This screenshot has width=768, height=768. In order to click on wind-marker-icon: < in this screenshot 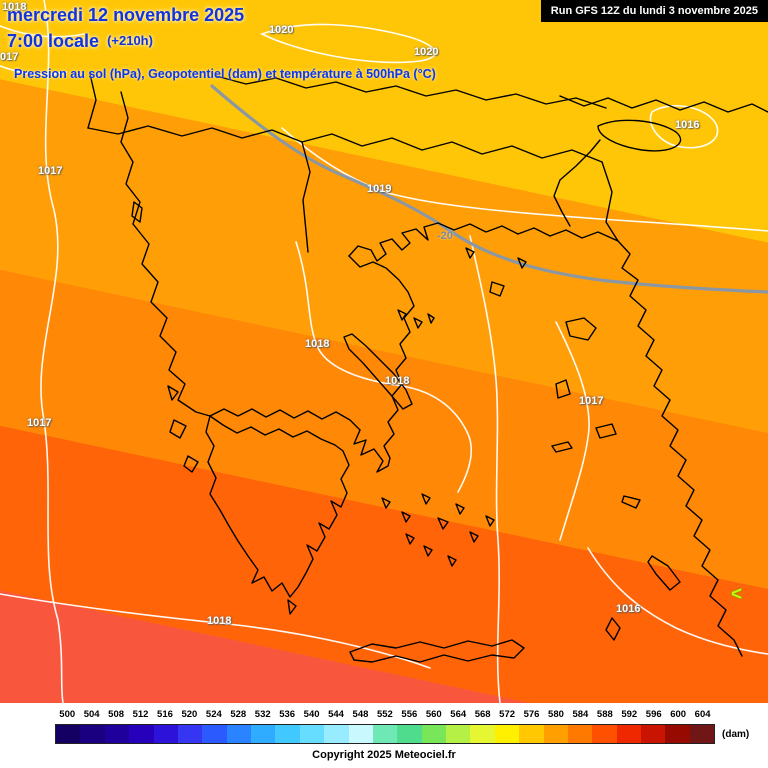, I will do `click(737, 594)`.